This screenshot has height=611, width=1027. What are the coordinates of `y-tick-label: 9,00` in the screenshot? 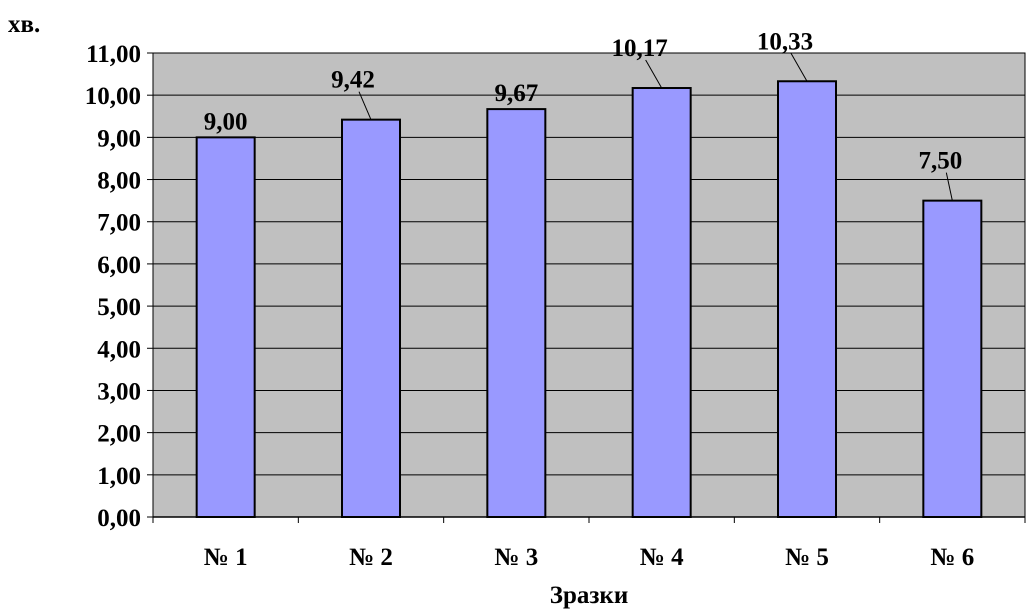 It's located at (119, 138).